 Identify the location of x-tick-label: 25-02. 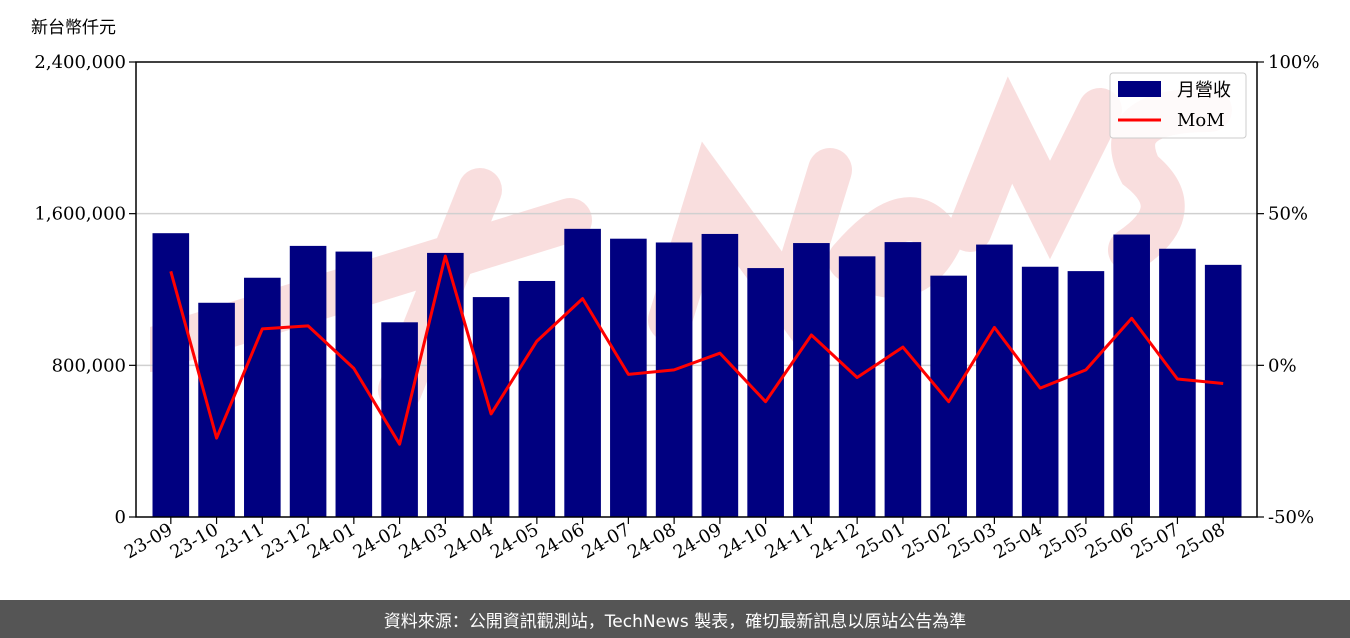
(926, 541).